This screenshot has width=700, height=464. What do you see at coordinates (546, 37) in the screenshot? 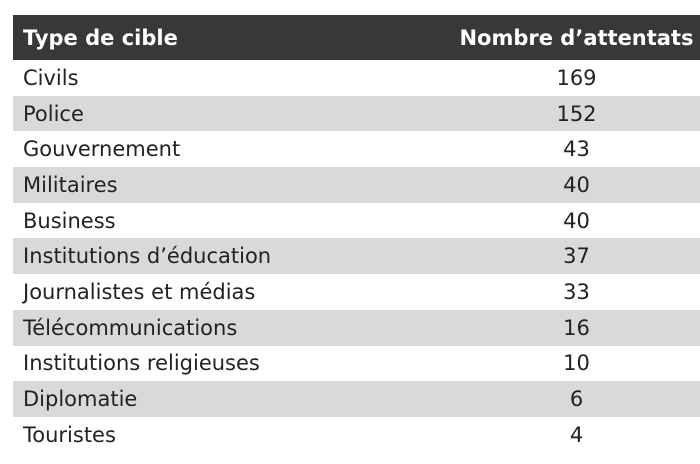
I see `header-cell: Nombre d’attentats` at bounding box center [546, 37].